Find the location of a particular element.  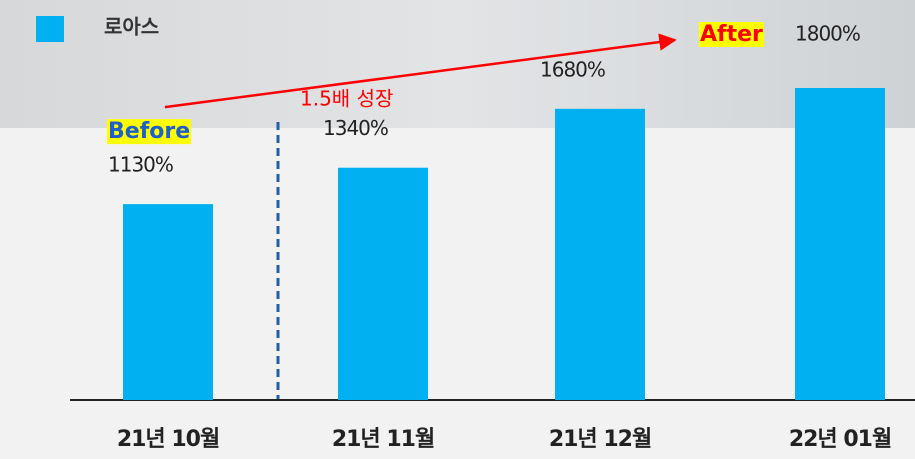

after-annotation: After is located at coordinates (731, 34).